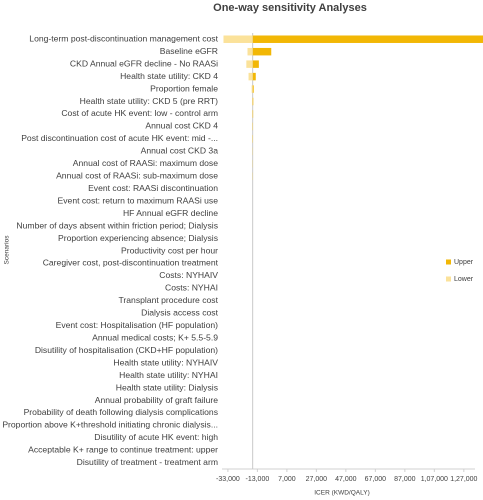  What do you see at coordinates (228, 479) in the screenshot?
I see `x-tick-label: -33,000` at bounding box center [228, 479].